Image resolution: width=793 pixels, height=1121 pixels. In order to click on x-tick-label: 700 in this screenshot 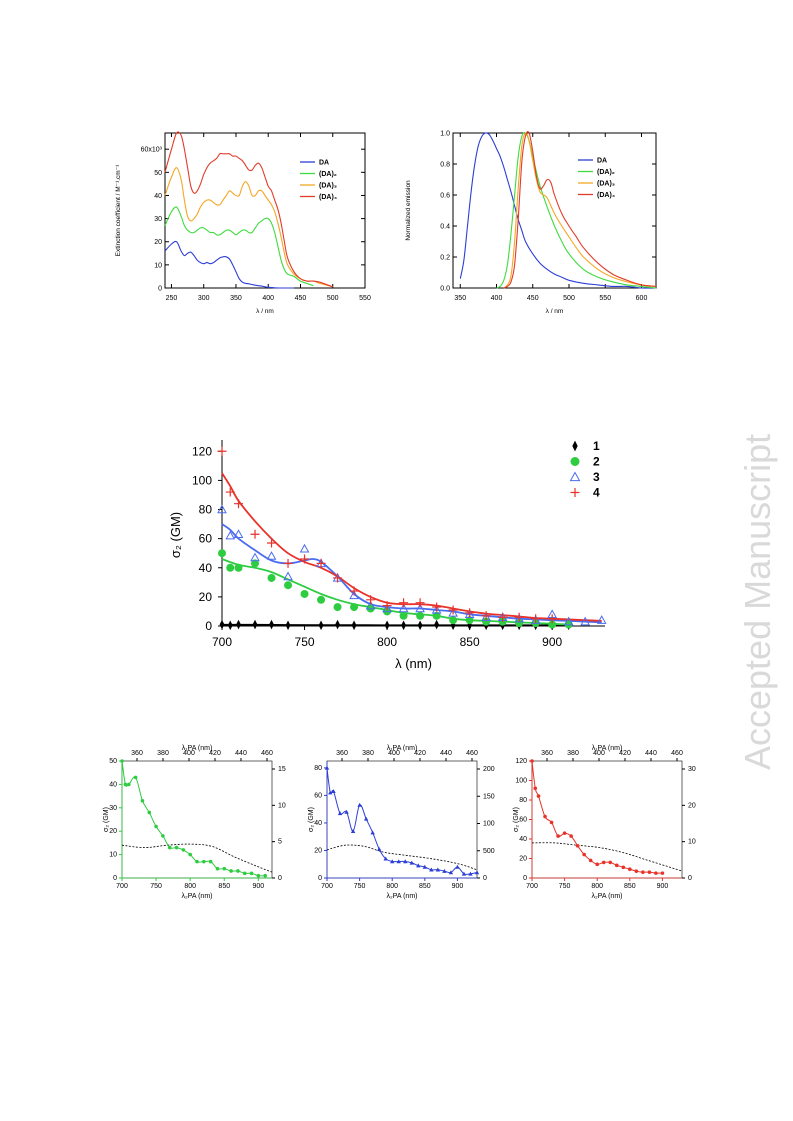, I will do `click(327, 886)`.